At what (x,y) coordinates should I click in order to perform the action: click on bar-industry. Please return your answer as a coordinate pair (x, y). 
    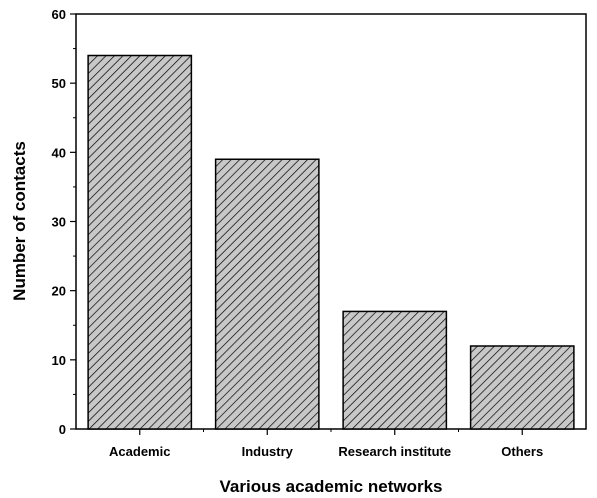
    Looking at the image, I should click on (267, 294).